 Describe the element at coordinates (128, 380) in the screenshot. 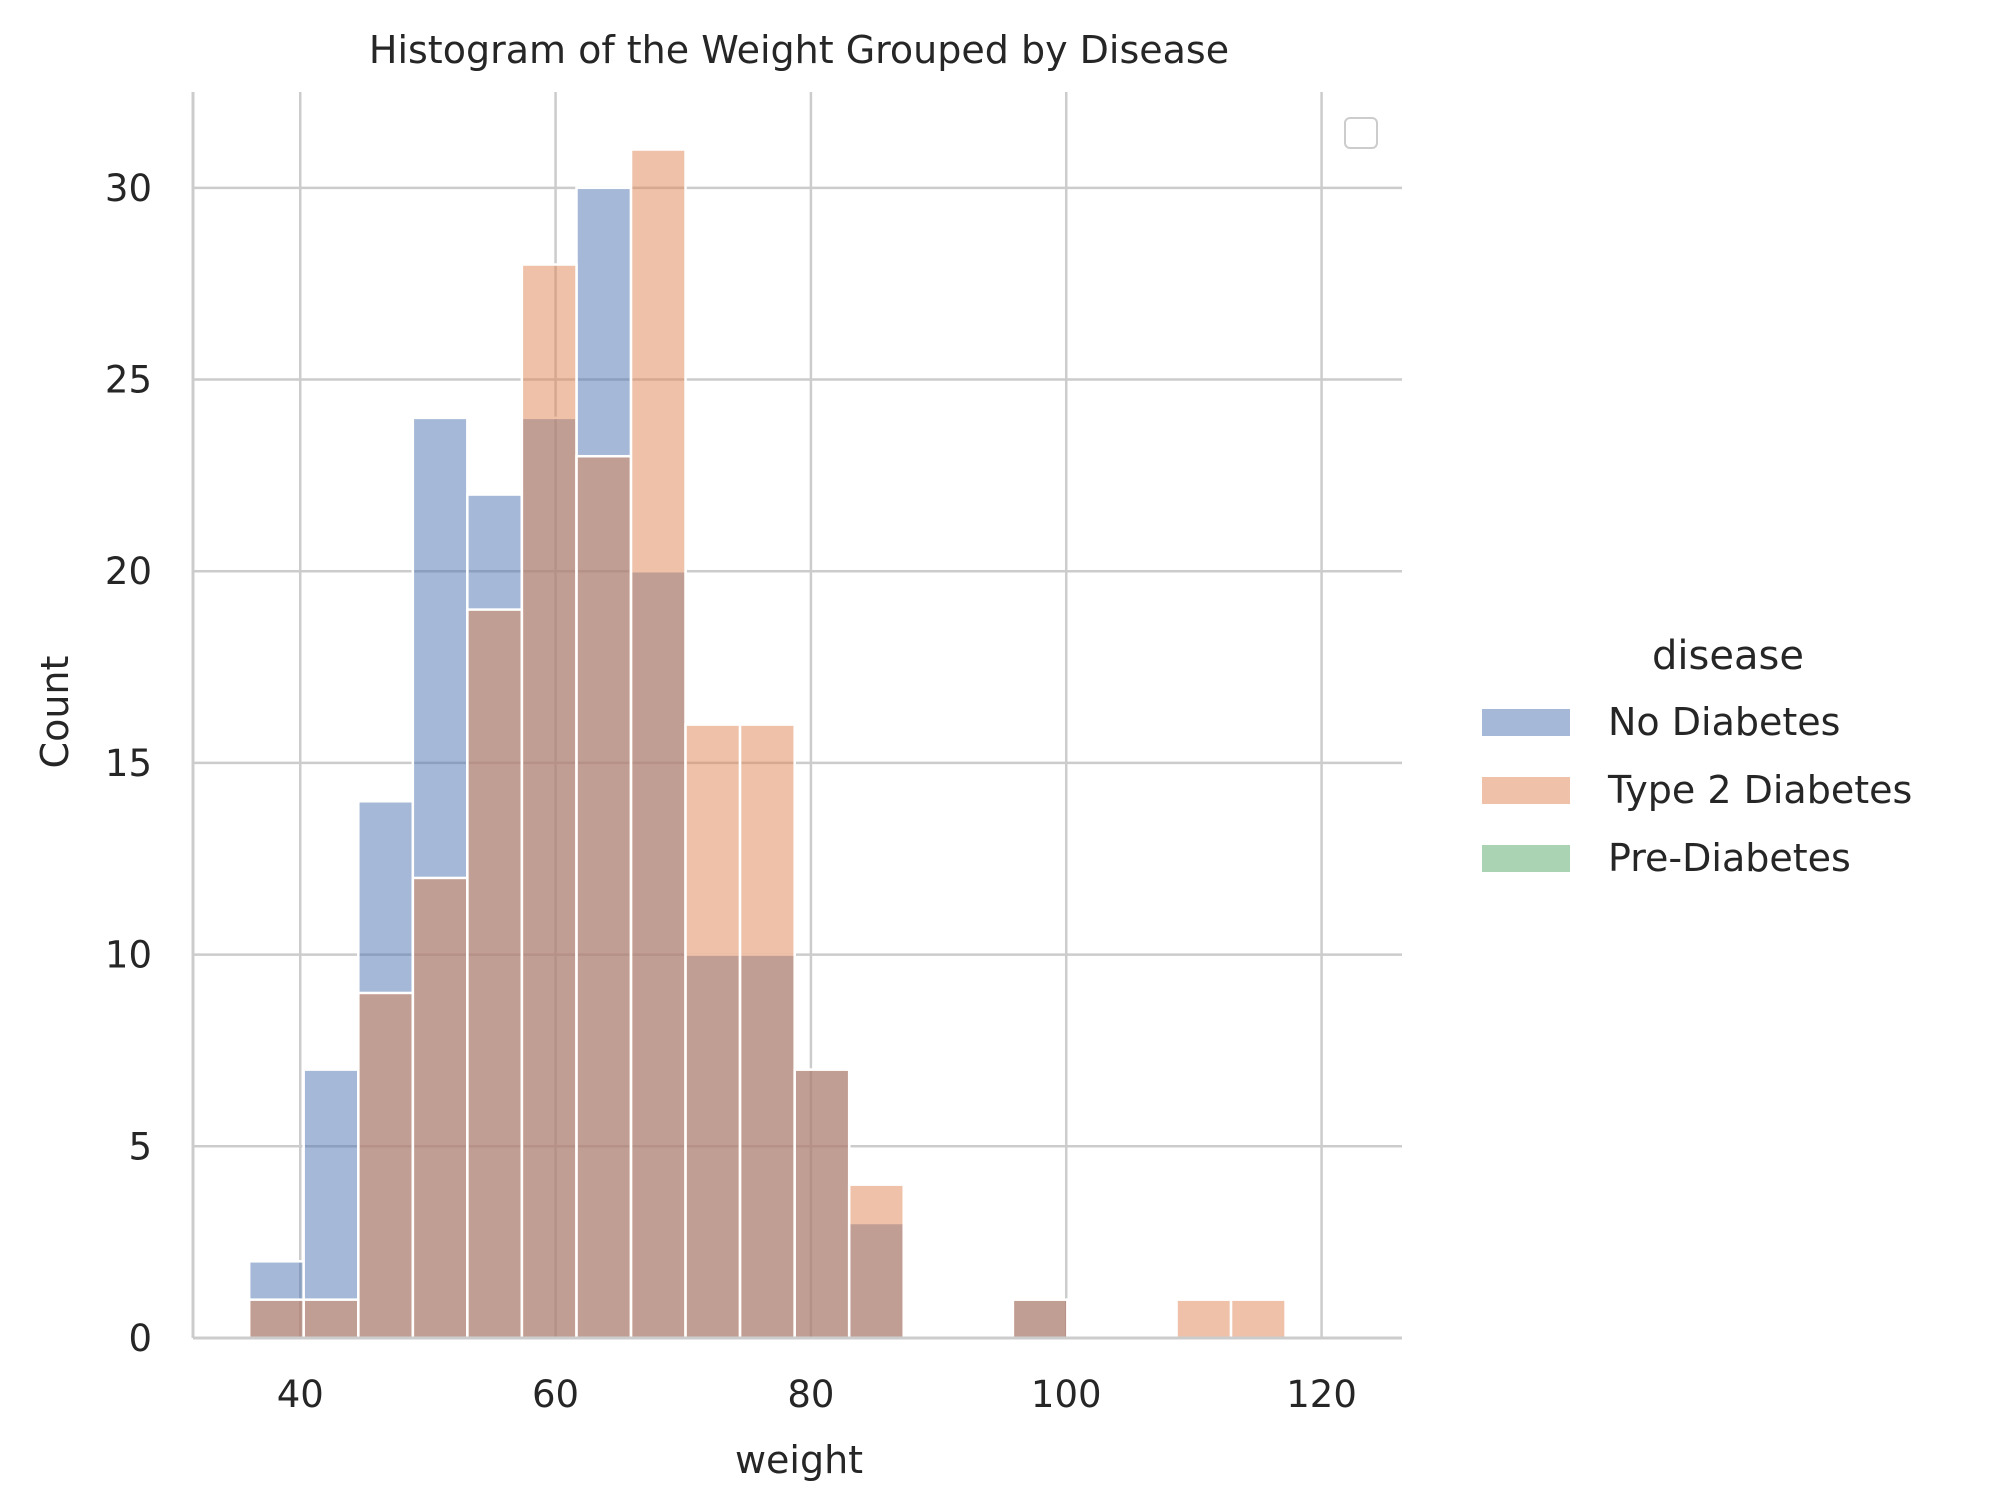

I see `y-tick-label: 25` at that location.